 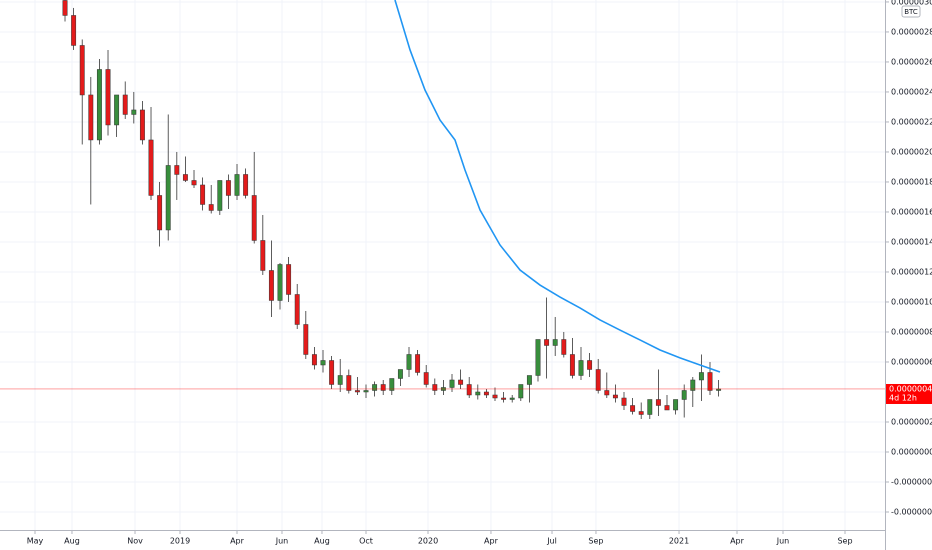 I want to click on x-tick-label: Sep, so click(x=595, y=541).